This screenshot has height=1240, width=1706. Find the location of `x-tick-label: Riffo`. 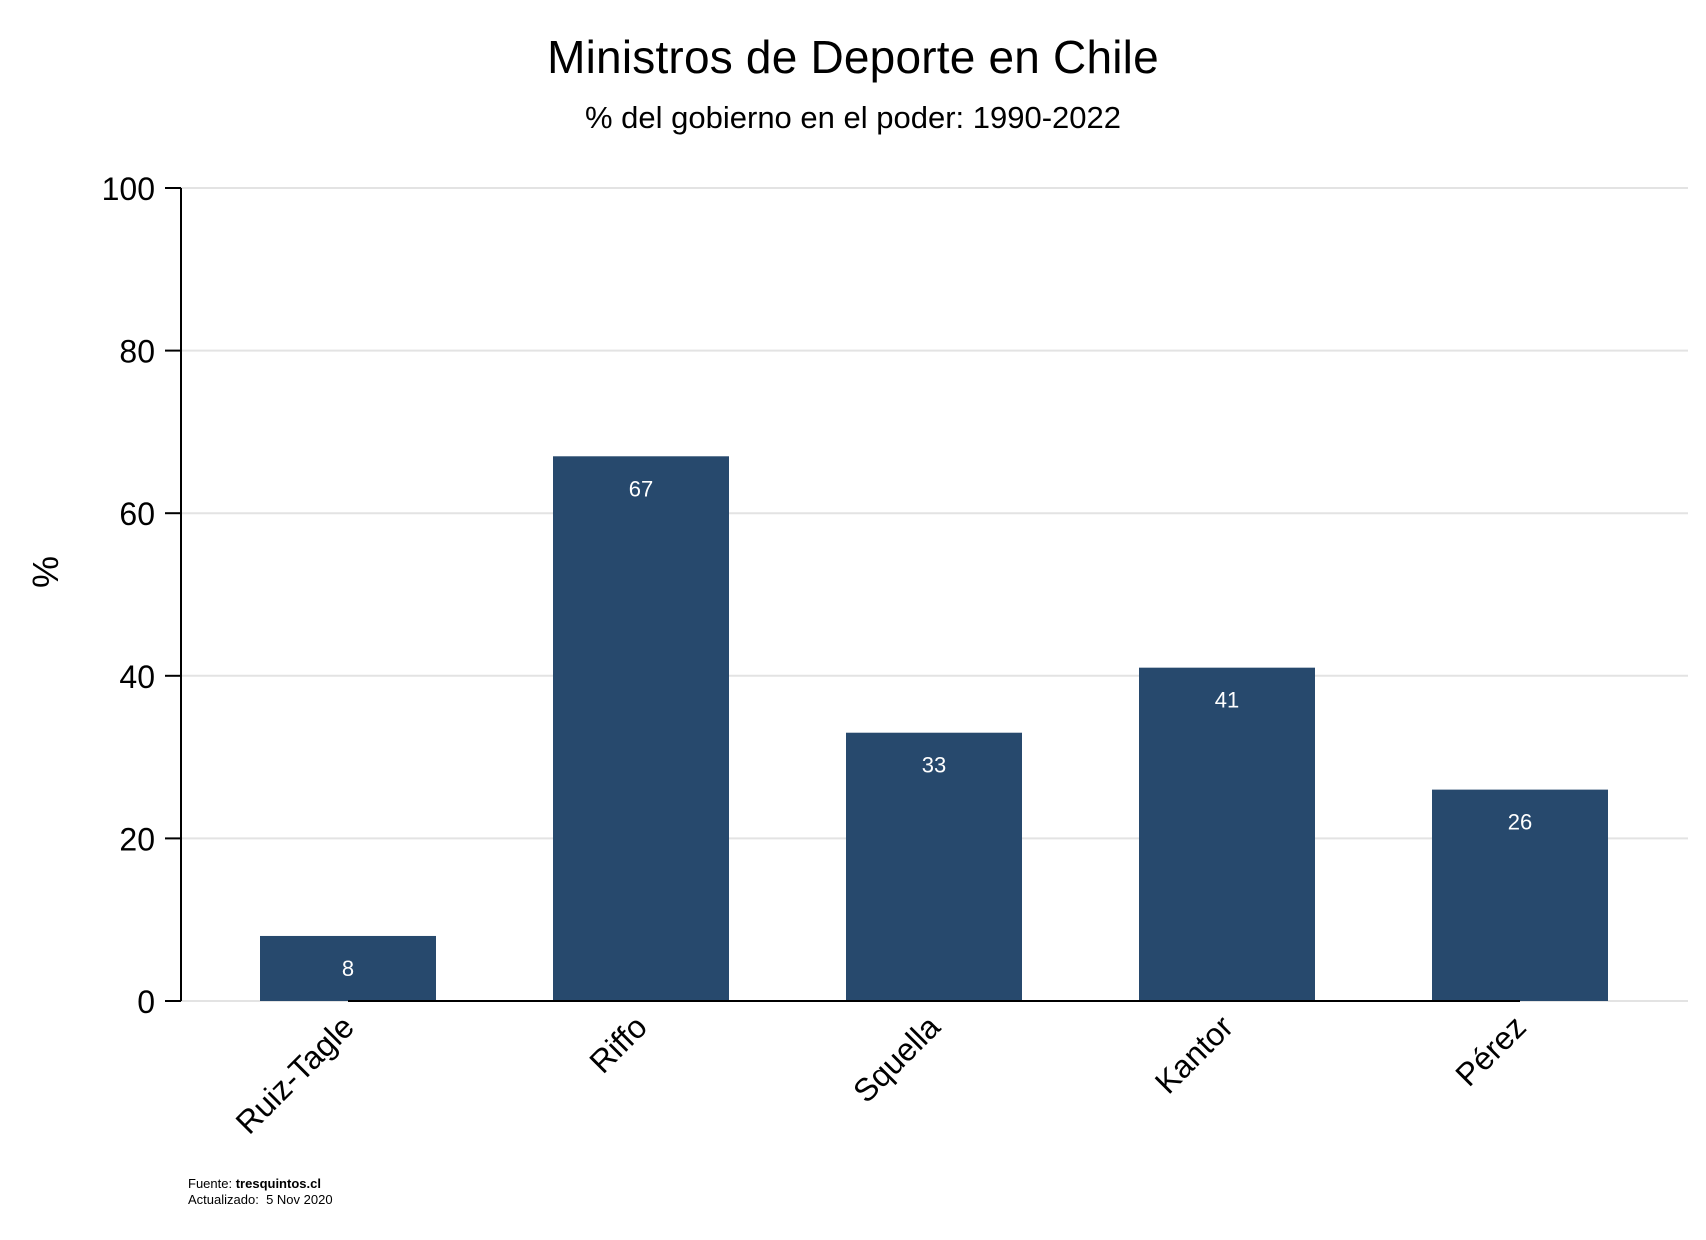

x-tick-label: Riffo is located at coordinates (618, 1044).